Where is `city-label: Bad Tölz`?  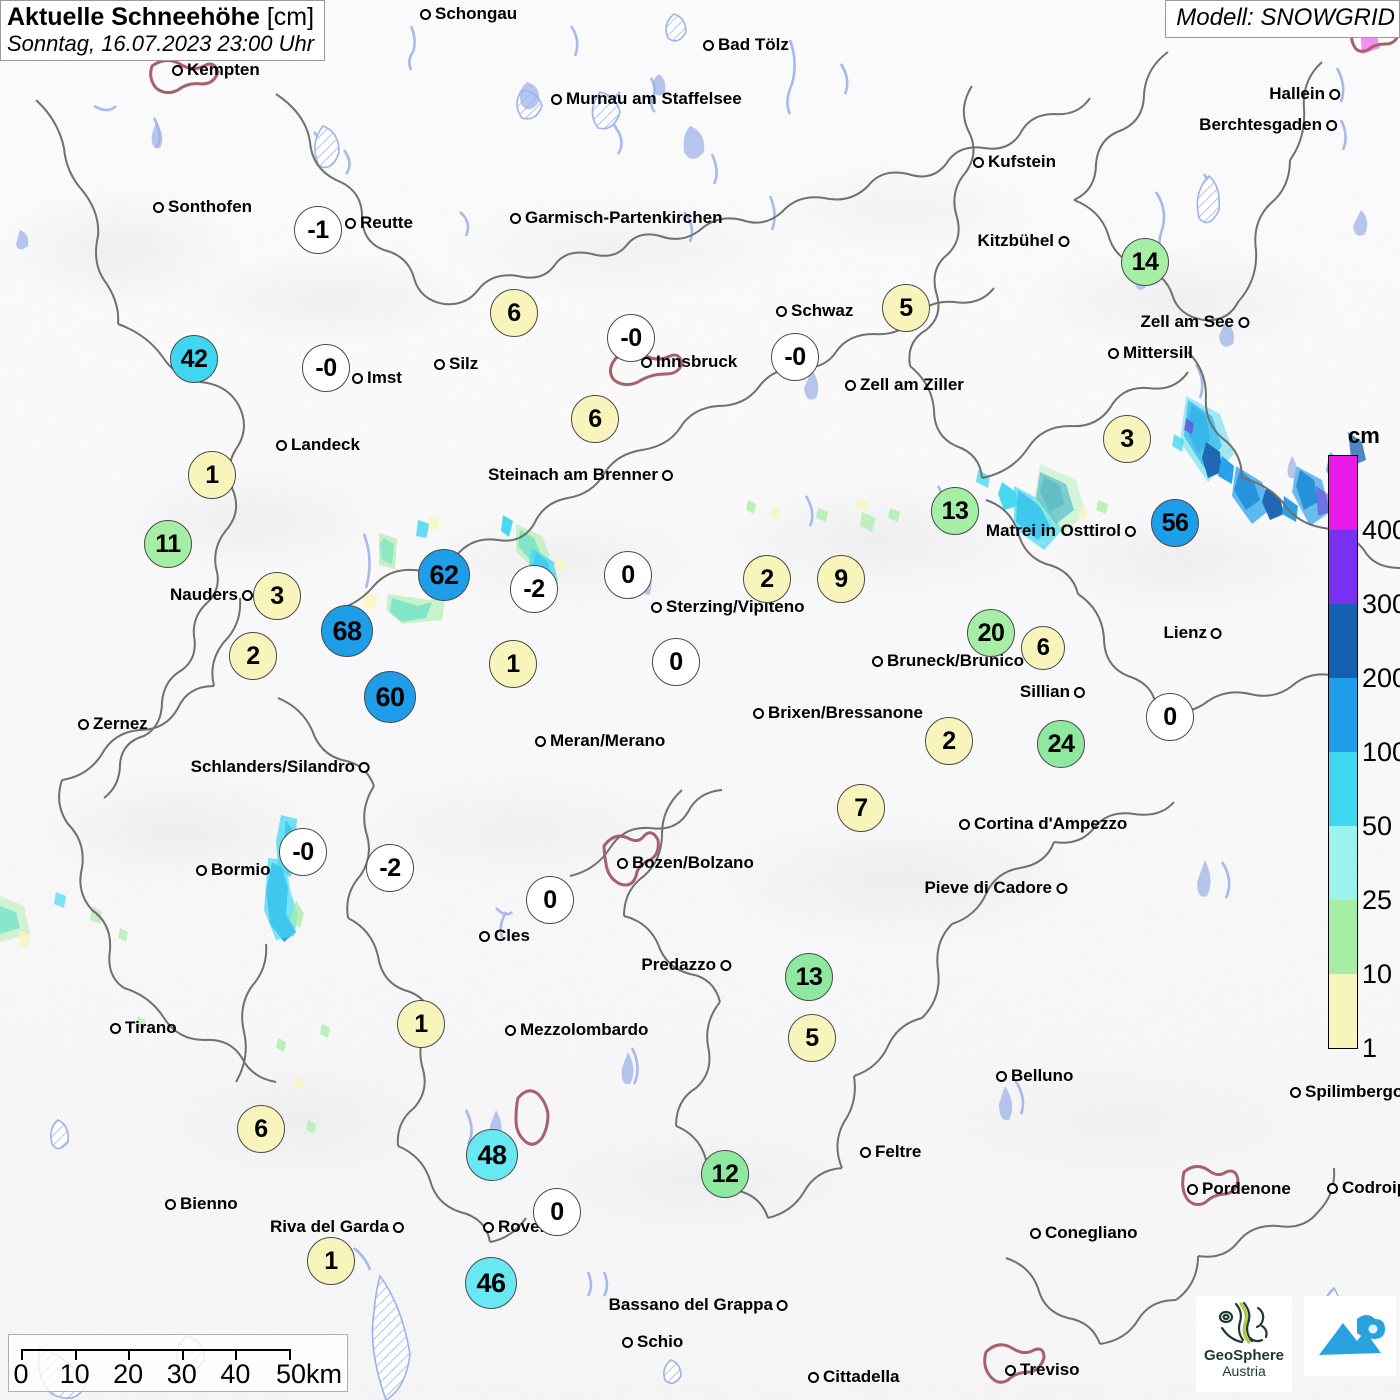
city-label: Bad Tölz is located at coordinates (753, 44).